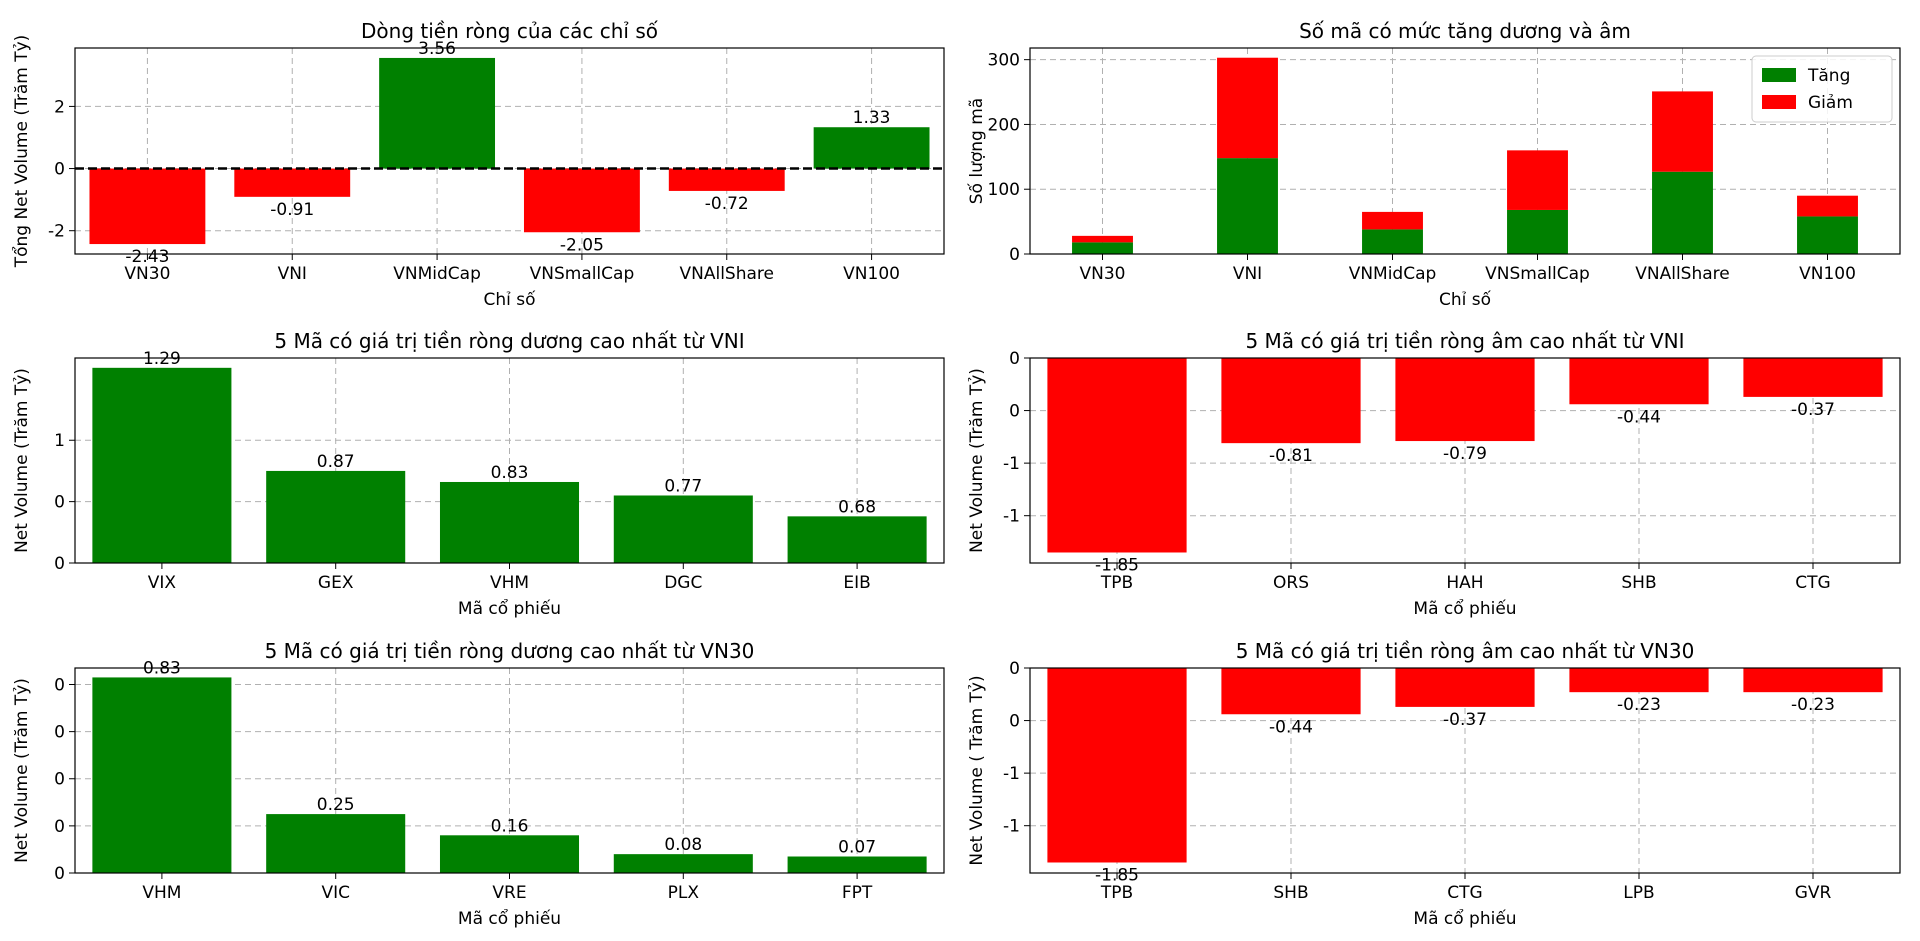  I want to click on data-label-fpt: 0.07, so click(857, 848).